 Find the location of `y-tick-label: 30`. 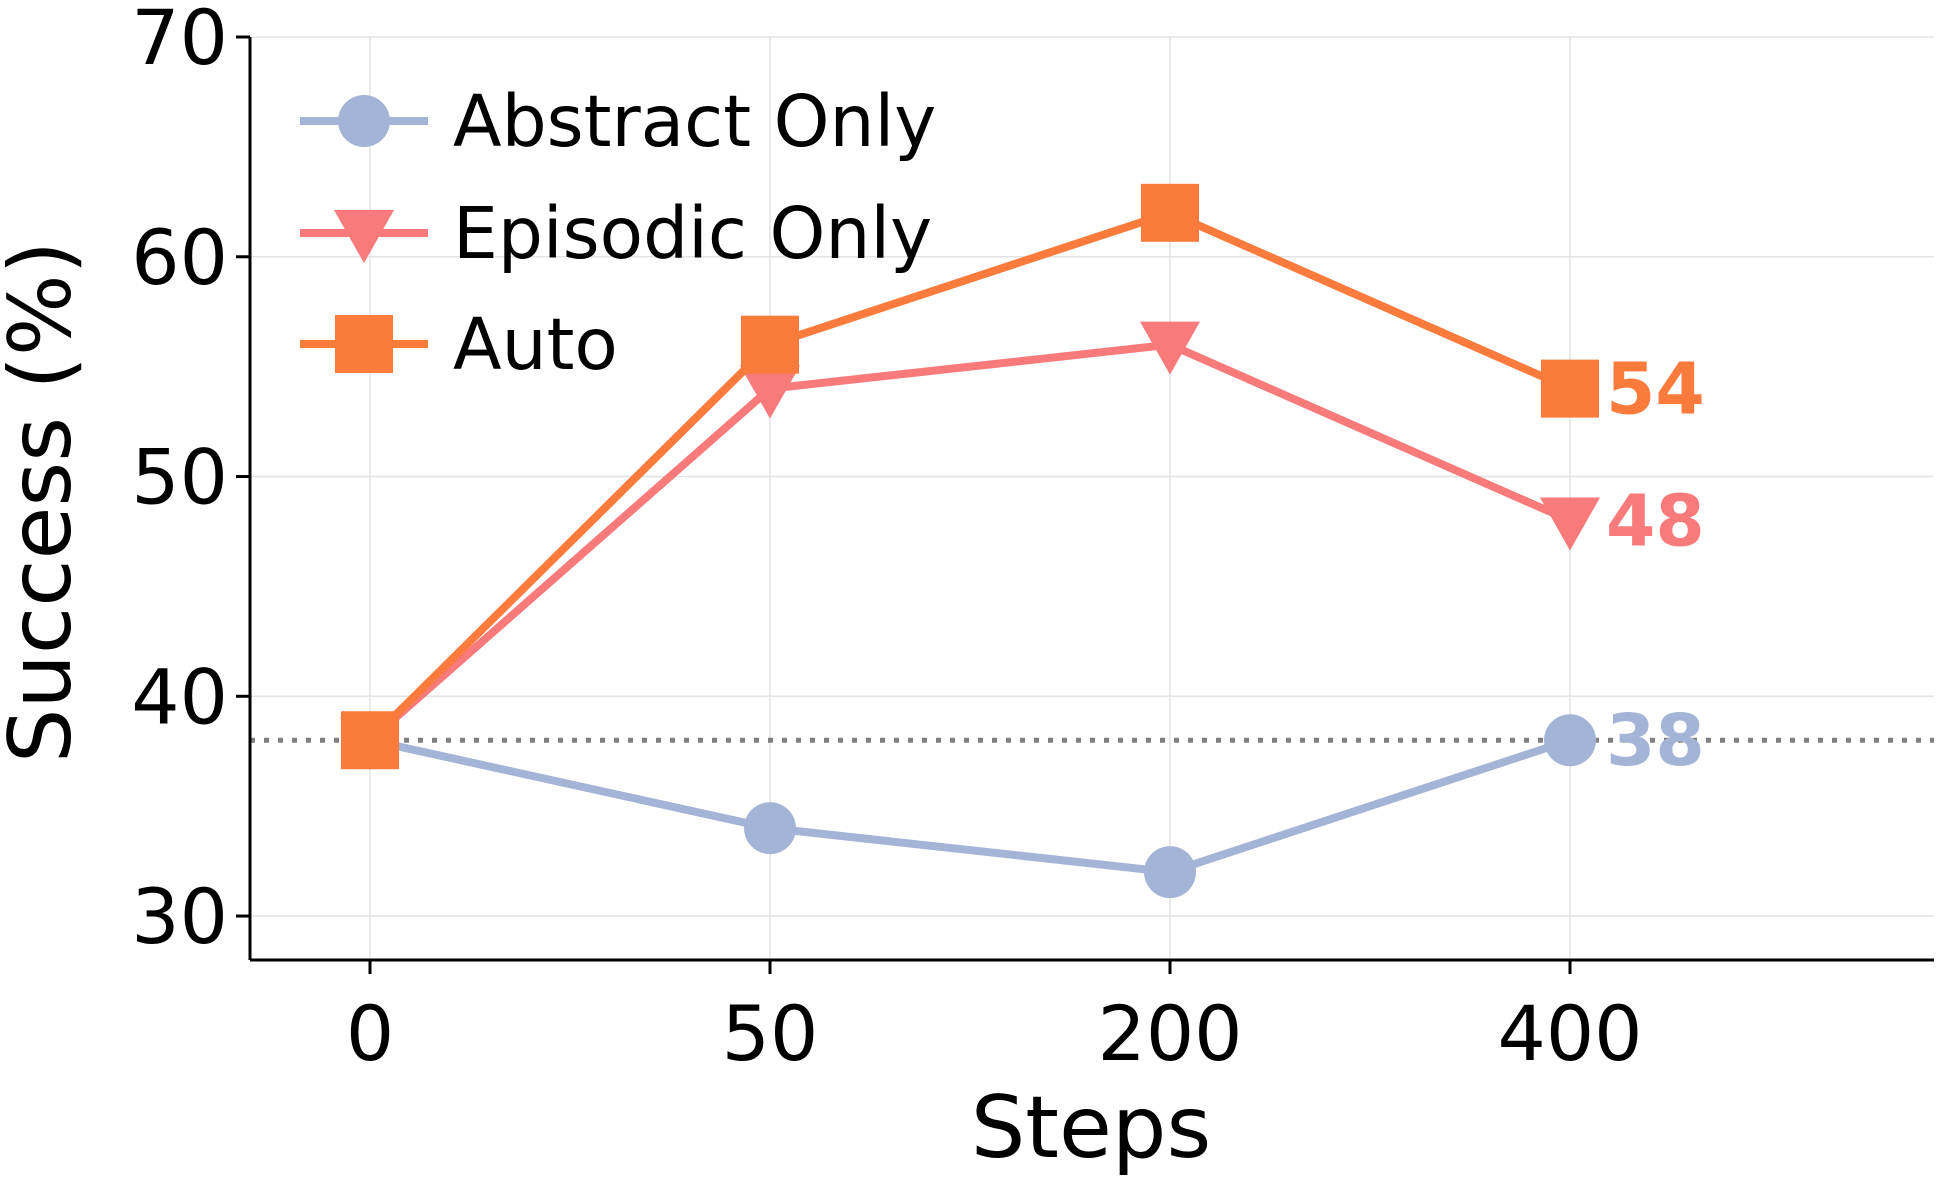

y-tick-label: 30 is located at coordinates (179, 916).